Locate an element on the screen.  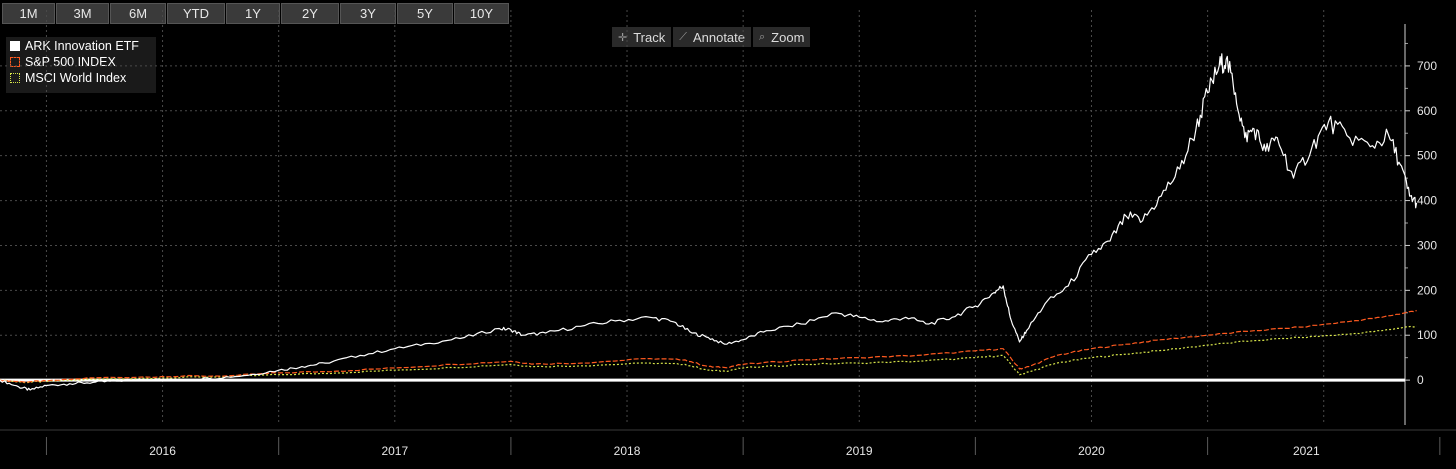
magnifier-icon: ⌕ is located at coordinates (762, 36).